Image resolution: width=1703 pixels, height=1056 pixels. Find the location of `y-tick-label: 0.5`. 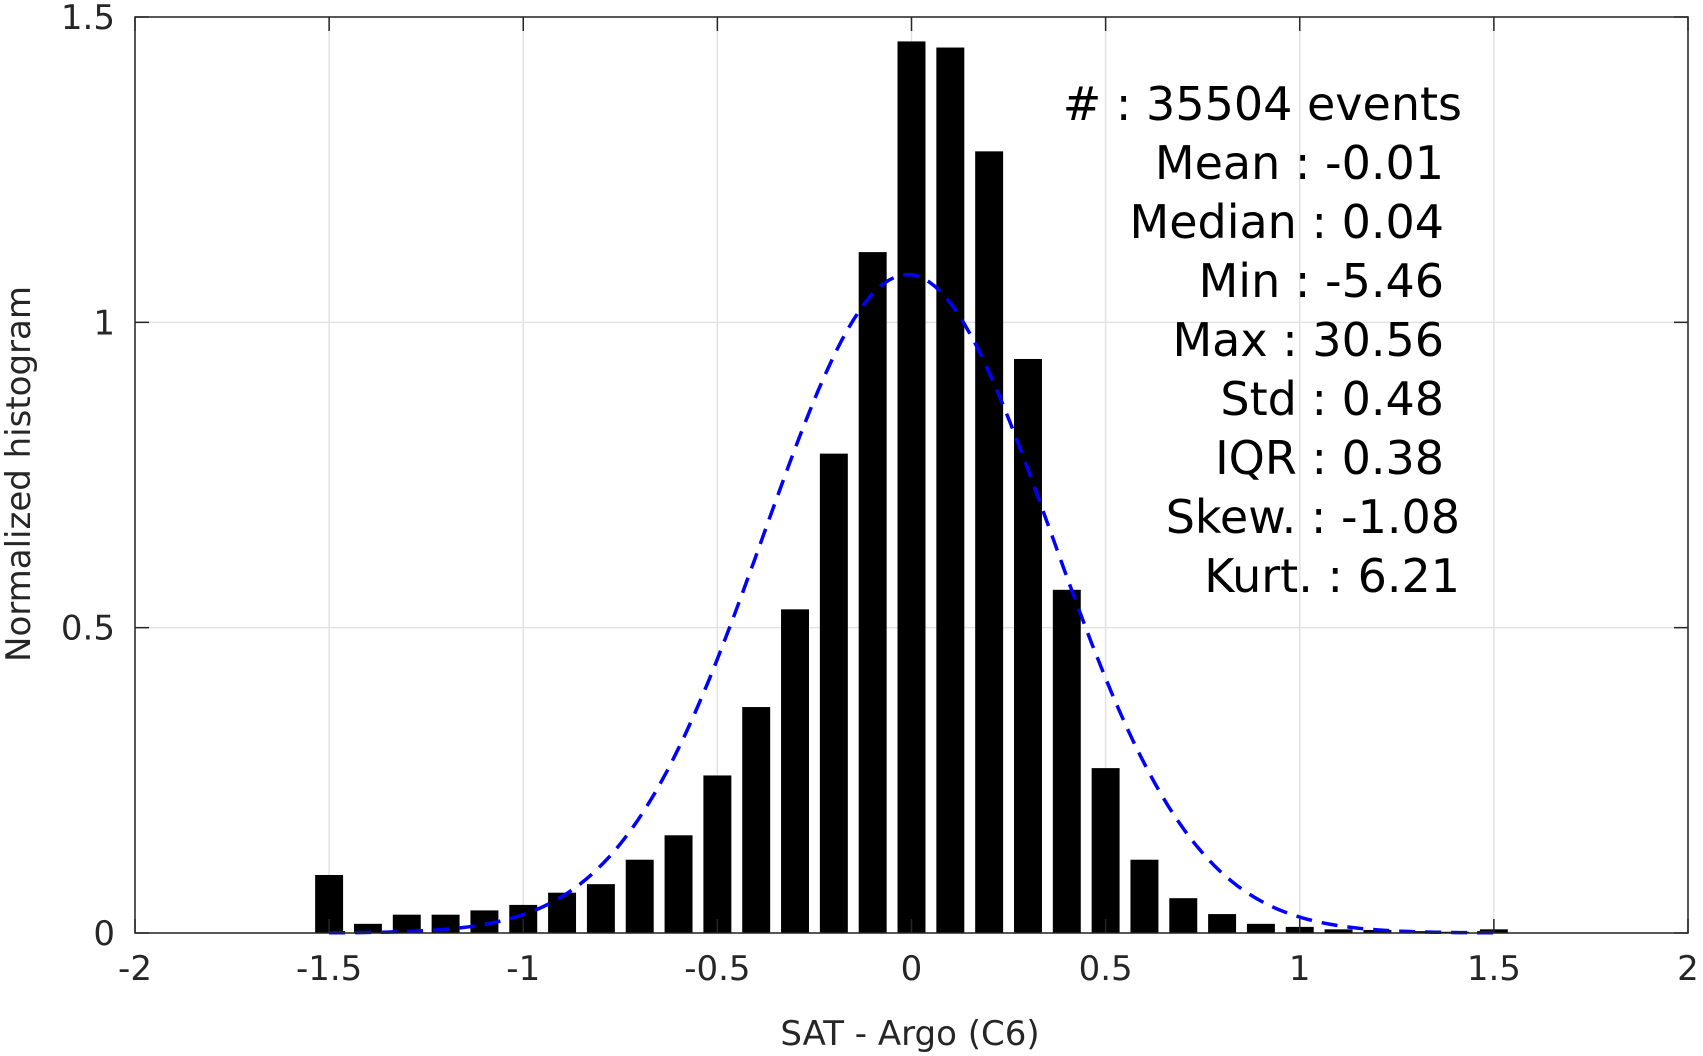

y-tick-label: 0.5 is located at coordinates (88, 629).